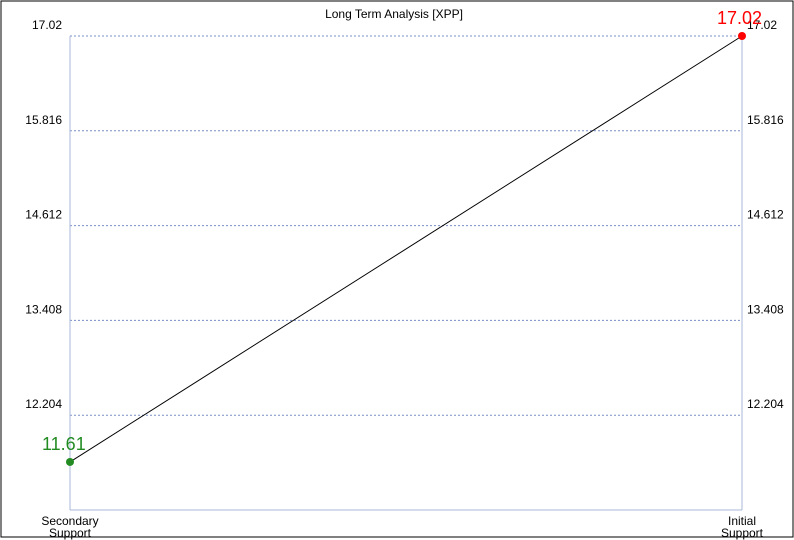 The width and height of the screenshot is (794, 540). What do you see at coordinates (47, 25) in the screenshot?
I see `y-tick-label-left: 17.02` at bounding box center [47, 25].